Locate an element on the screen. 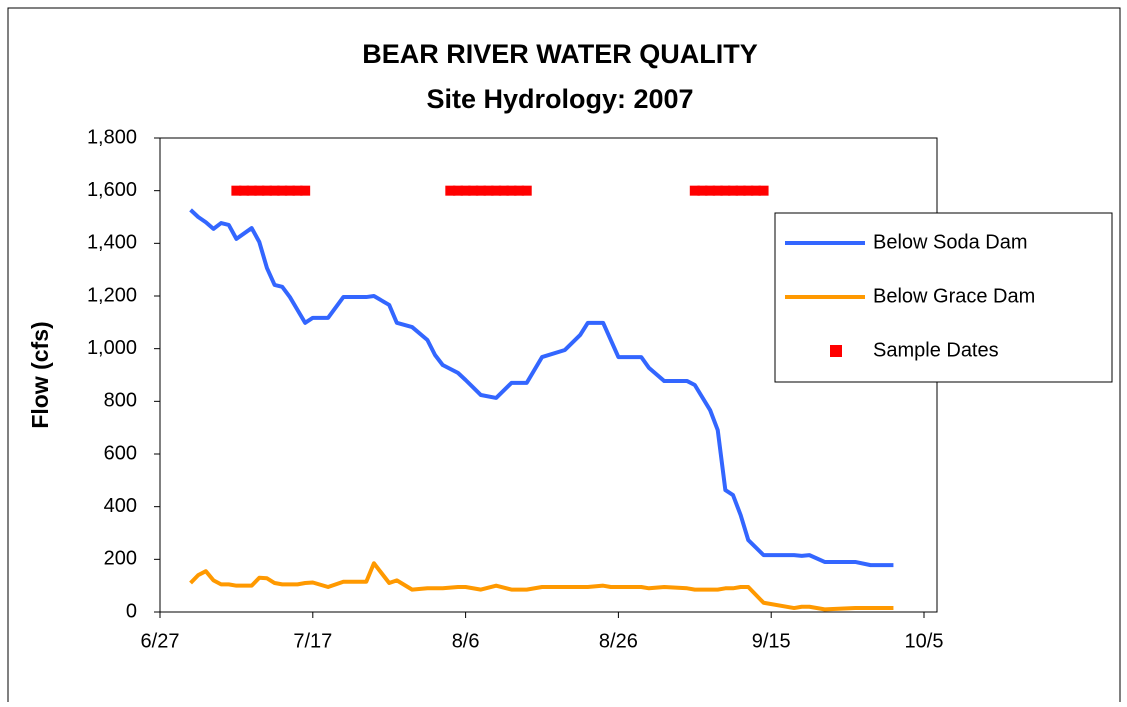 This screenshot has height=707, width=1127. y-tick-label: 200 is located at coordinates (120, 559).